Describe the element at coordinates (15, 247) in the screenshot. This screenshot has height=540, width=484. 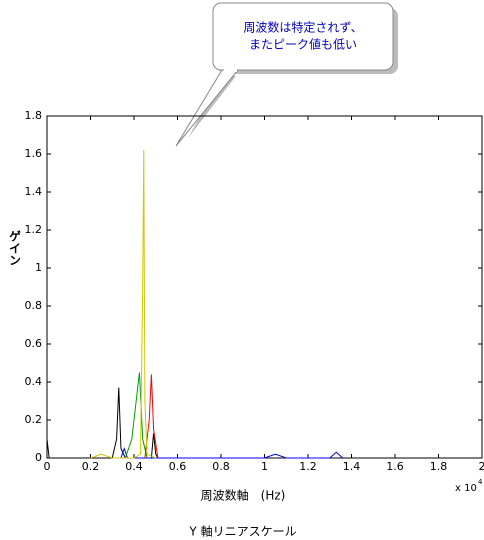
I see `y-axis-label: ゲイン` at that location.